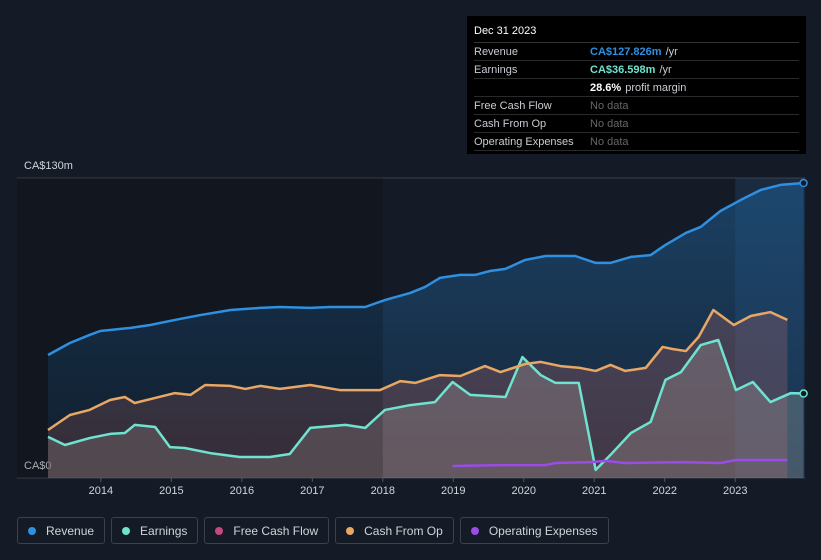  I want to click on tooltip-label: Earnings, so click(496, 69).